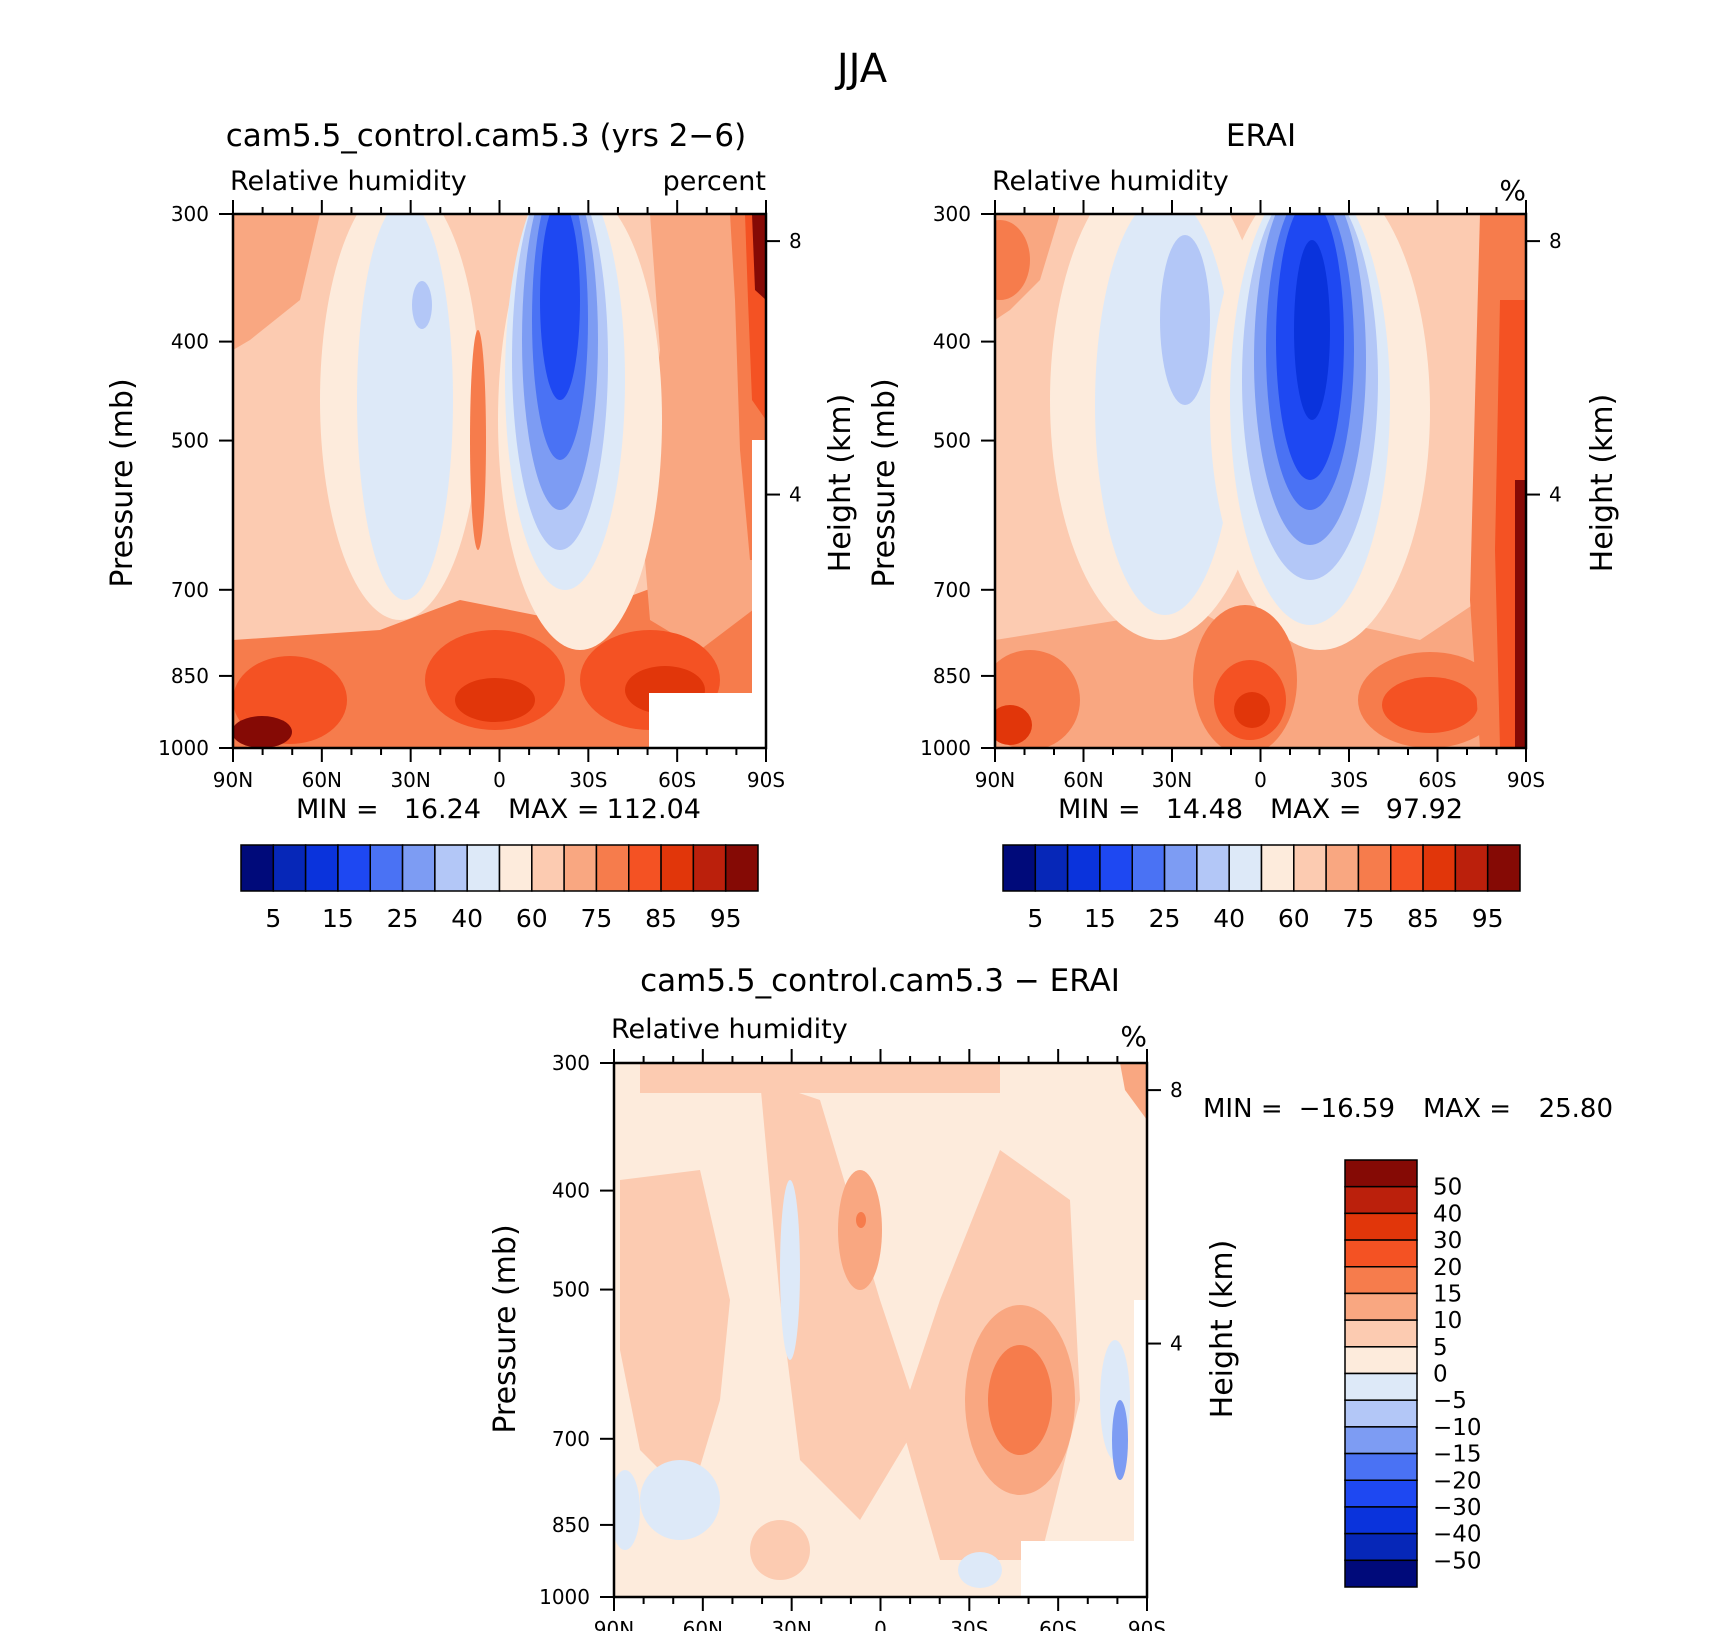 This screenshot has width=1710, height=1631. What do you see at coordinates (1084, 1569) in the screenshot?
I see `shade-missing-corner` at bounding box center [1084, 1569].